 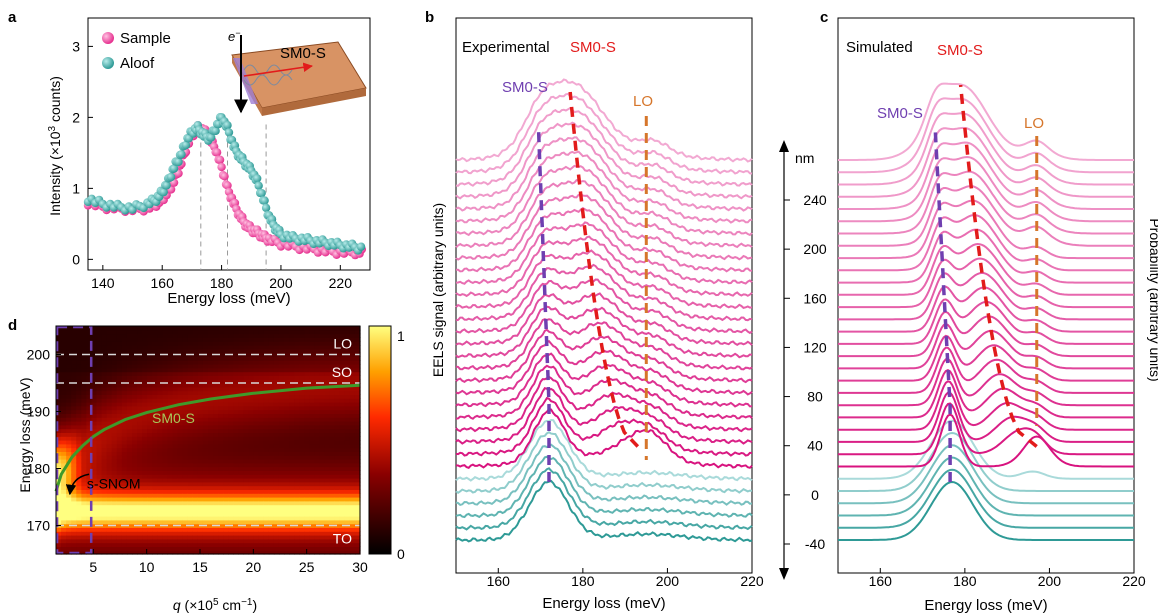 What do you see at coordinates (986, 474) in the screenshot?
I see `aloof-spectrum` at bounding box center [986, 474].